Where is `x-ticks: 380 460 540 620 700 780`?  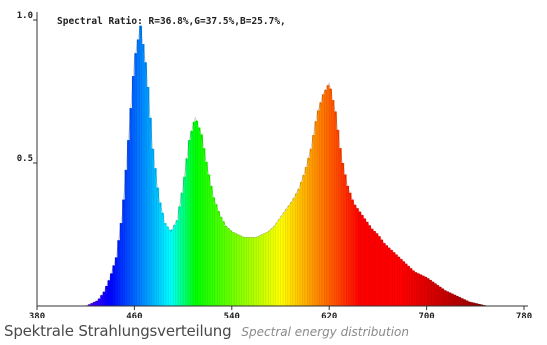
x-ticks: 380 460 540 620 700 780 is located at coordinates (280, 312).